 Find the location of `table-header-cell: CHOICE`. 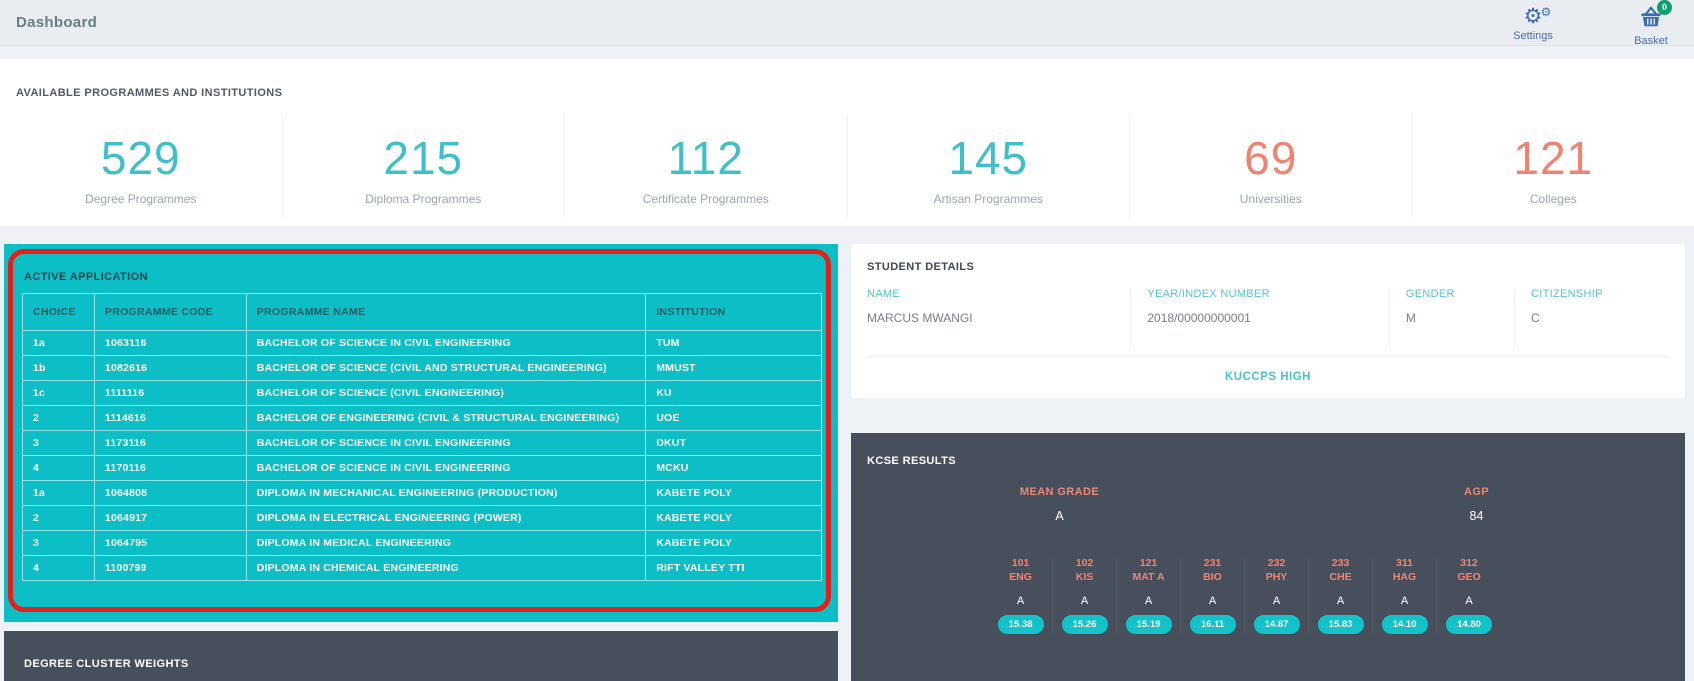

table-header-cell: CHOICE is located at coordinates (58, 312).